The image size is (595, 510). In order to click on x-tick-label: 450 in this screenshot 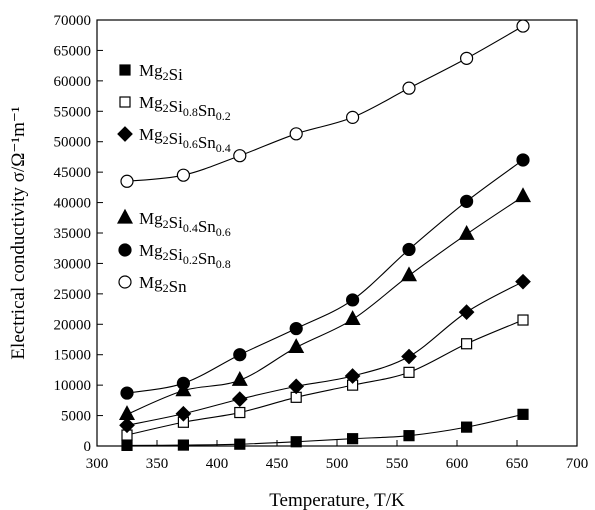, I will do `click(277, 464)`.